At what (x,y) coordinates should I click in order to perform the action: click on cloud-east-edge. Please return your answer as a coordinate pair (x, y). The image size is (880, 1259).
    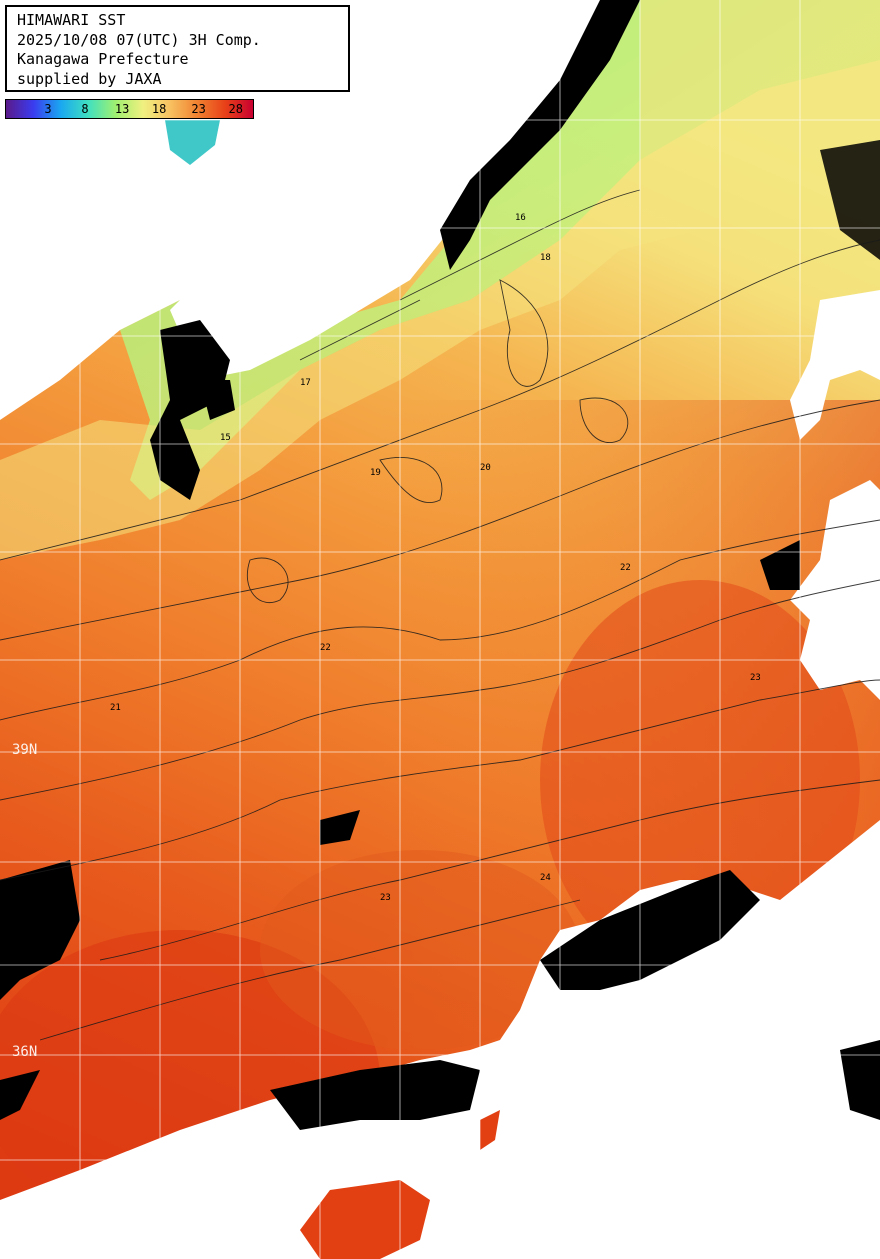
    Looking at the image, I should click on (780, 565).